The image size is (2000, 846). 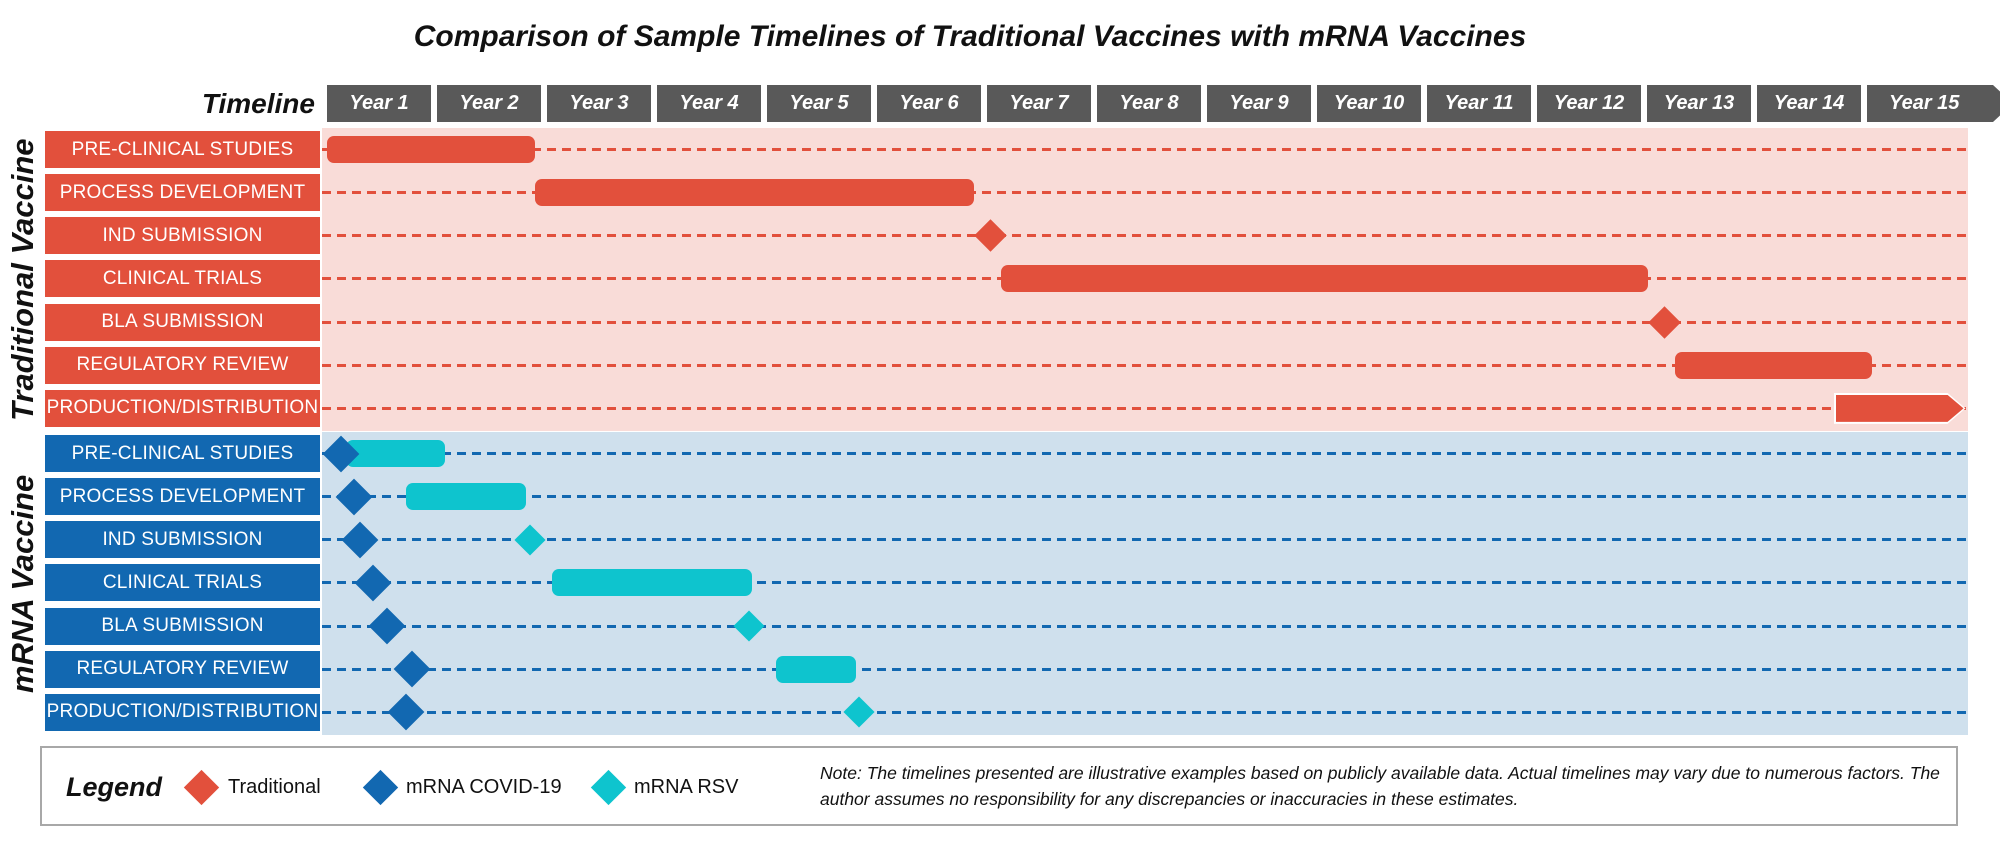 What do you see at coordinates (686, 787) in the screenshot?
I see `legend-label-mrna-rsv: mRNA RSV` at bounding box center [686, 787].